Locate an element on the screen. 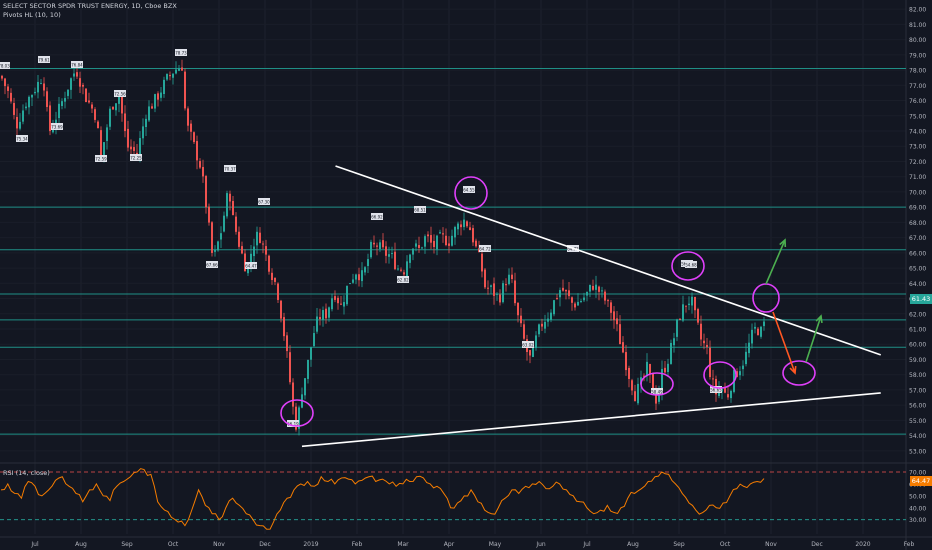 This screenshot has height=550, width=932. pivot-label: 72.56 is located at coordinates (120, 94).